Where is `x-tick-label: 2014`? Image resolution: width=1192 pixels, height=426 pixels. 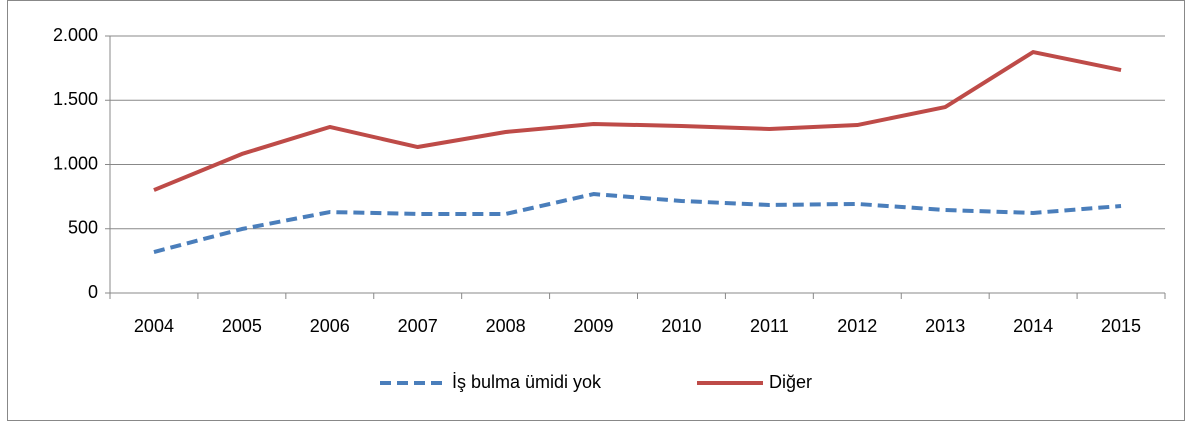
x-tick-label: 2014 is located at coordinates (1033, 326).